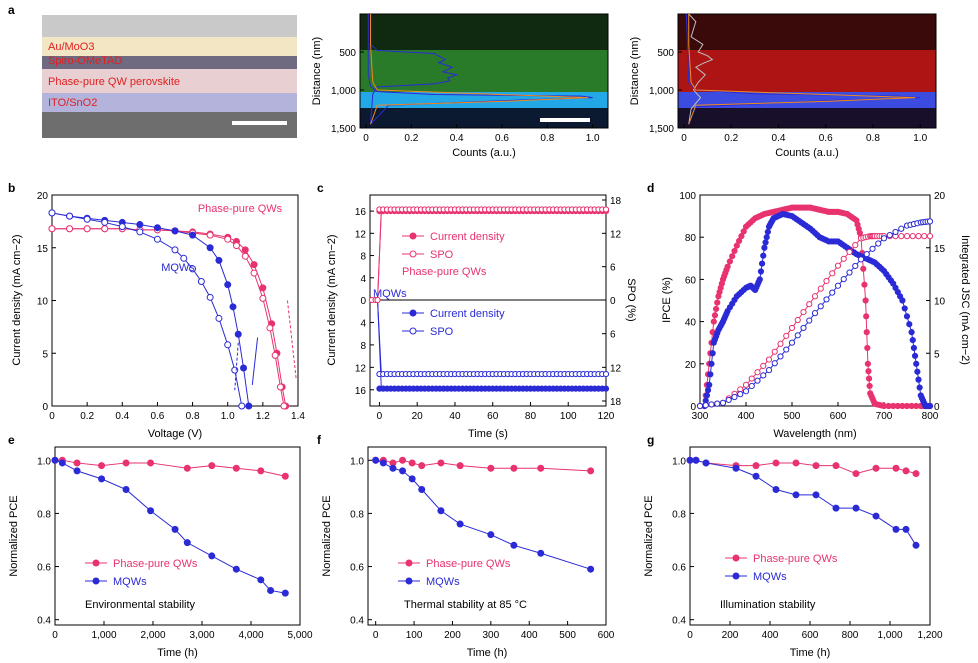  What do you see at coordinates (457, 138) in the screenshot?
I see `panel-a1-x-tick-label: 0.4` at bounding box center [457, 138].